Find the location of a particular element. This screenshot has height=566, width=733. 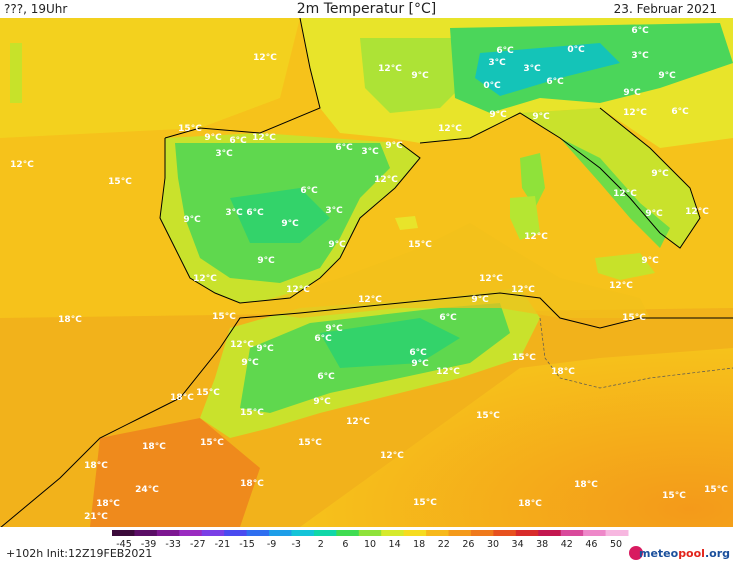

scale-label: 6 is located at coordinates (345, 544).